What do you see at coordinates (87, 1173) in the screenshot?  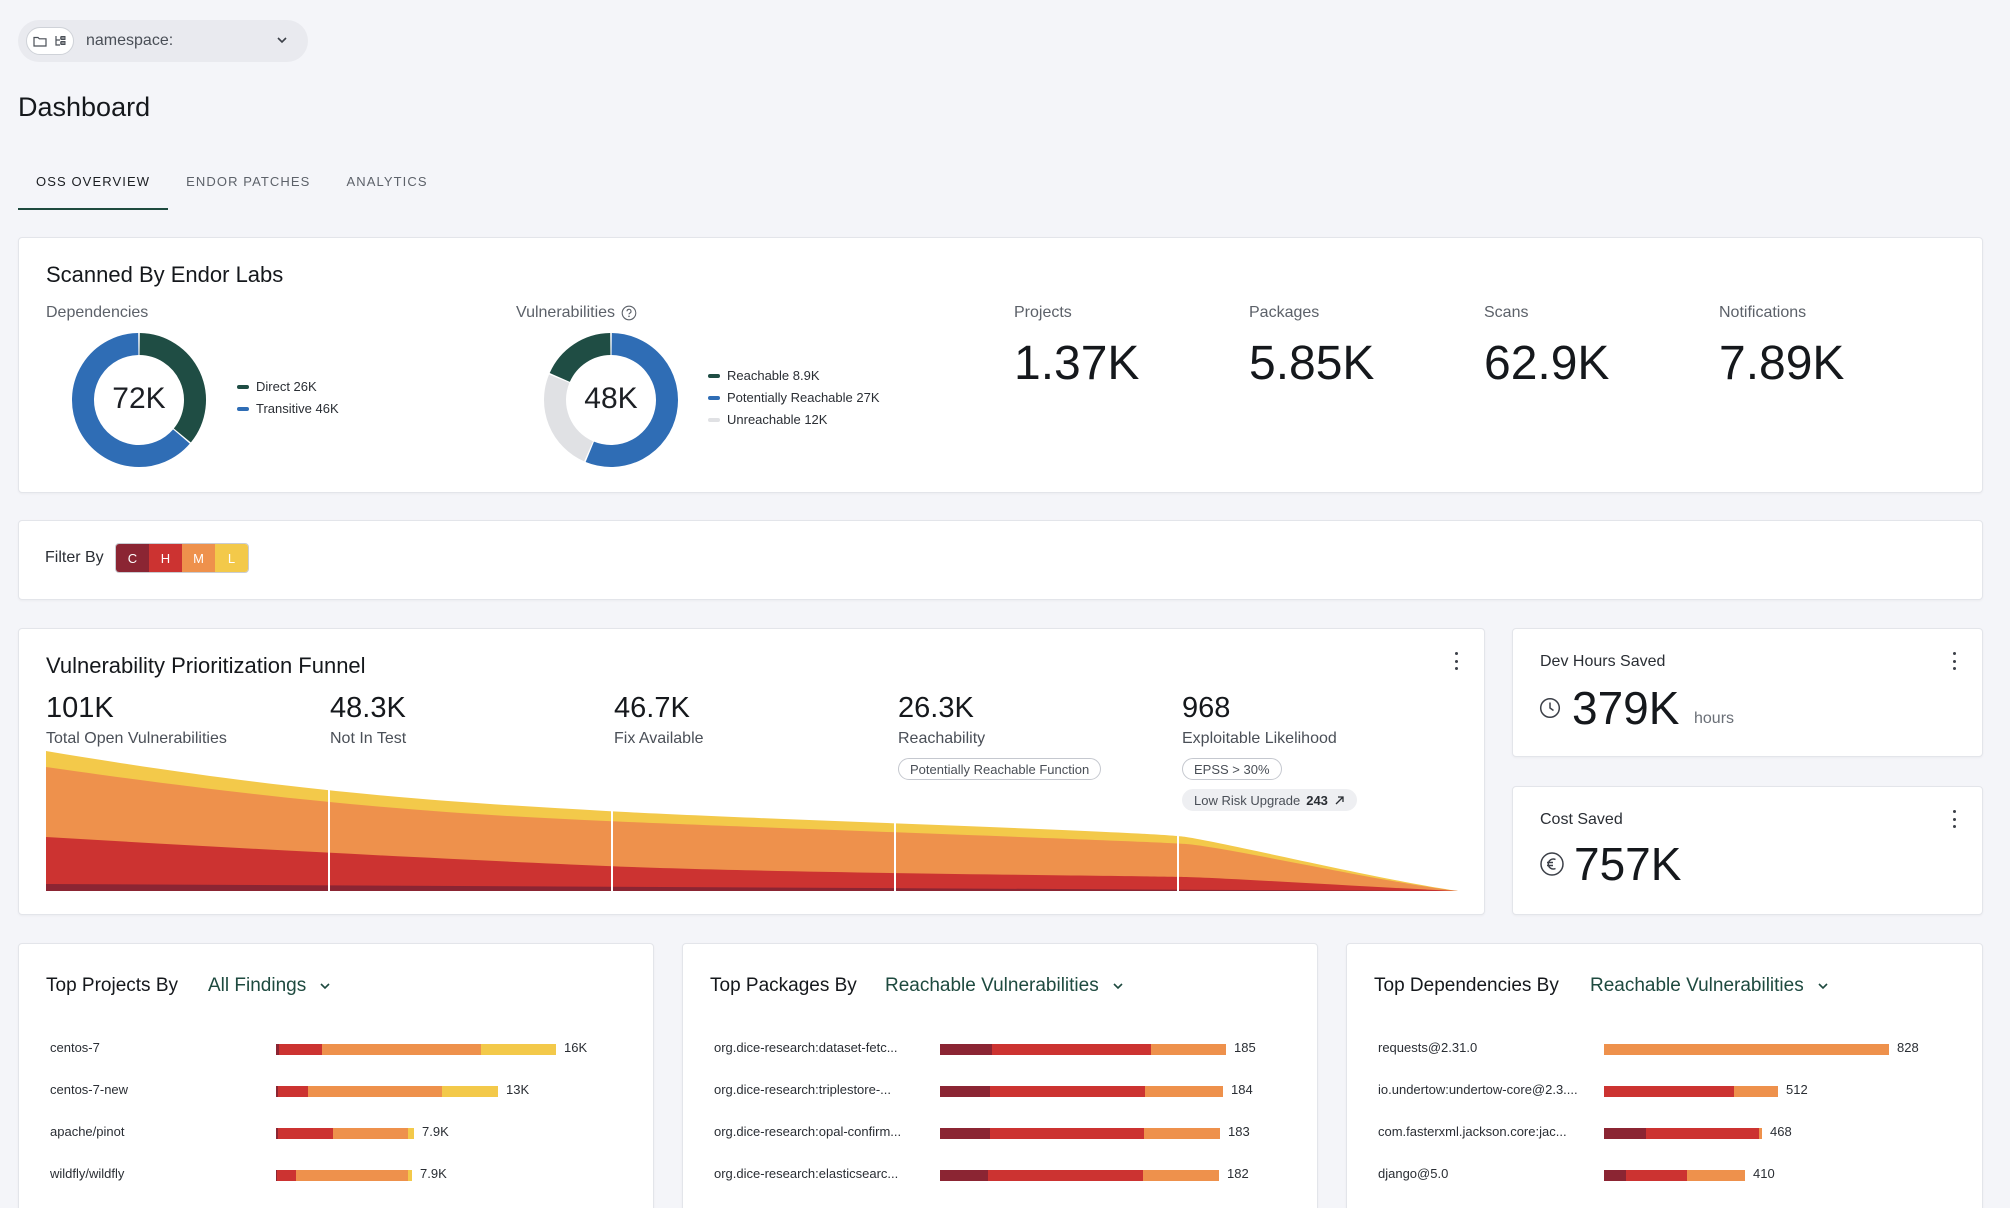 I see `row-label: wildfly/wildfly` at bounding box center [87, 1173].